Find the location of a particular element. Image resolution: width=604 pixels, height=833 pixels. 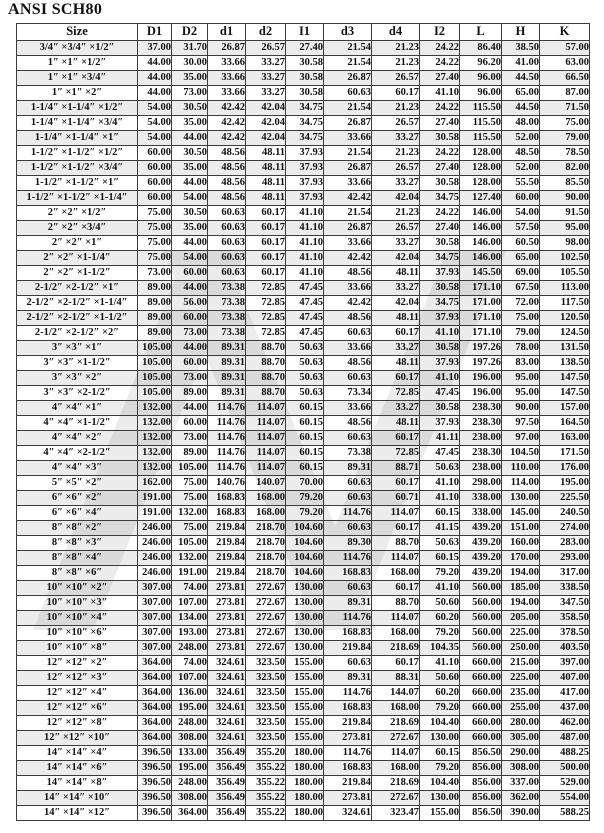

cell-size: 3″ ×3″ ×2-1/2″ is located at coordinates (77, 393).